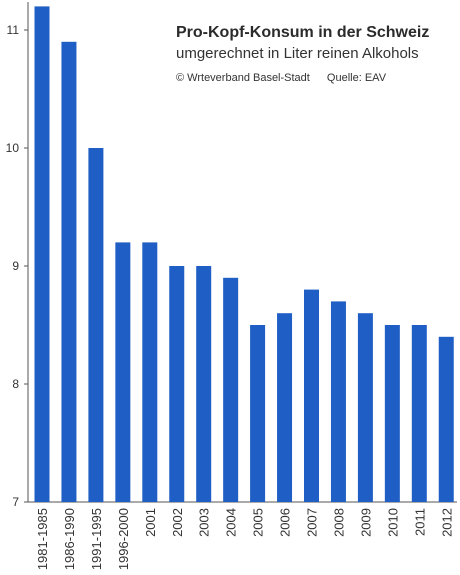  I want to click on x-tick-label: 2010, so click(392, 522).